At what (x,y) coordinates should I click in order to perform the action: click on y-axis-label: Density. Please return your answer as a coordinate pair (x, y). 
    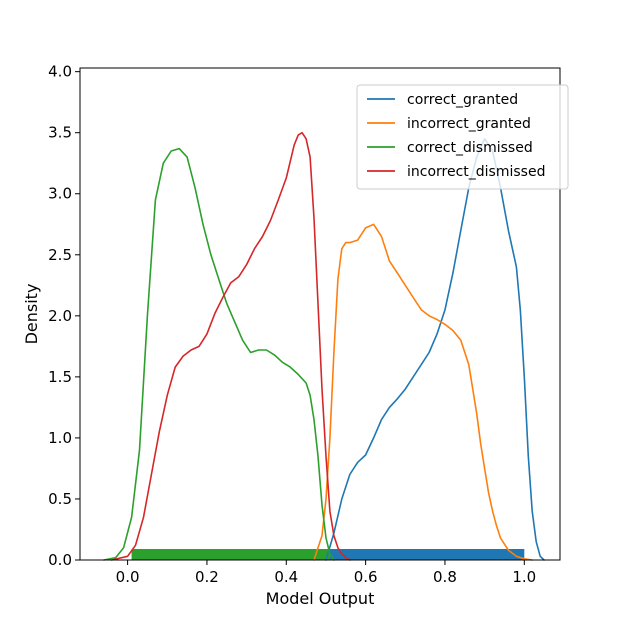
    Looking at the image, I should click on (31, 314).